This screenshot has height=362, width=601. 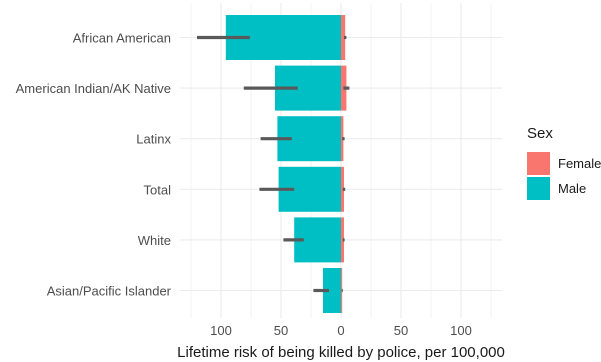 I want to click on x-tick-label: 0, so click(x=340, y=330).